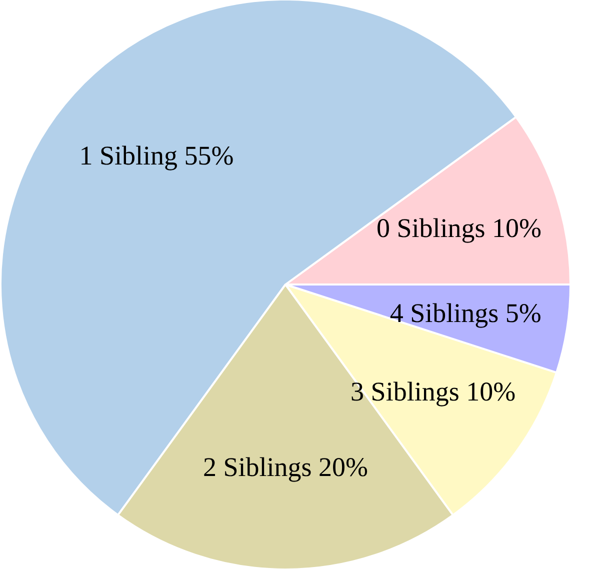  What do you see at coordinates (466, 313) in the screenshot?
I see `slice-label: 4 Siblings 5%` at bounding box center [466, 313].